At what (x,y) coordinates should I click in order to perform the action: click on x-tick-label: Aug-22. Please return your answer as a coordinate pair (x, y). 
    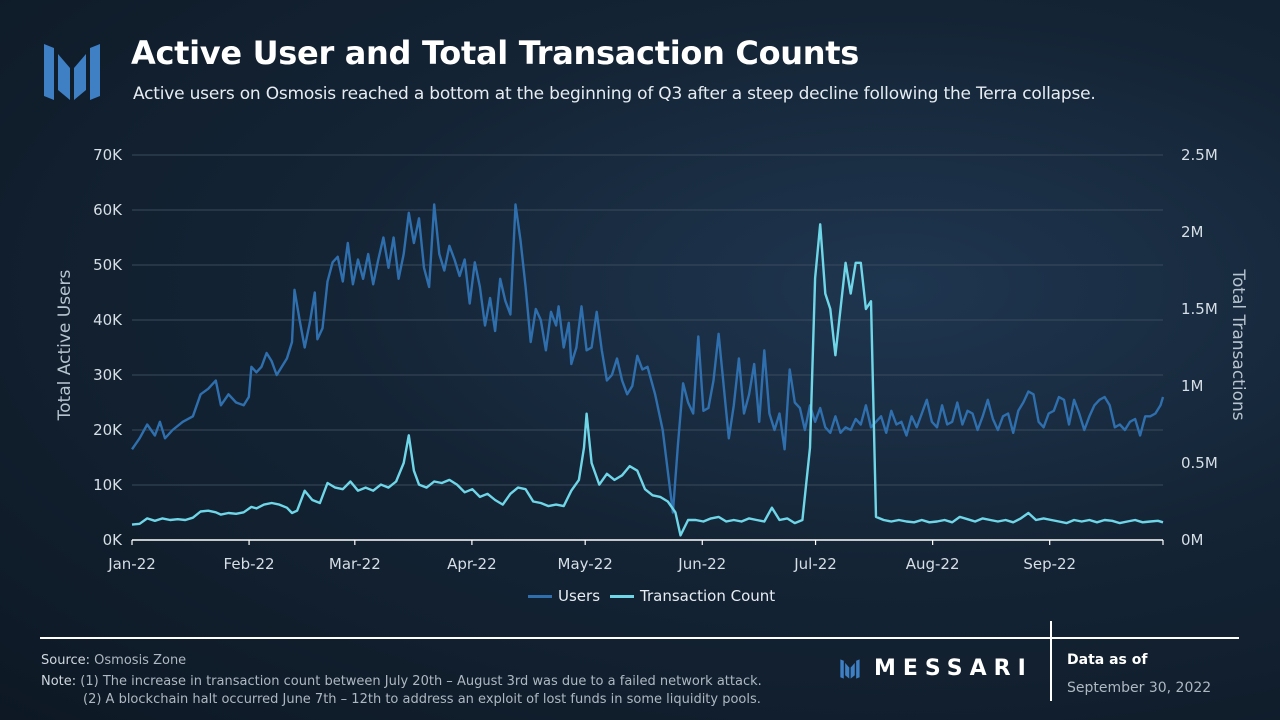
    Looking at the image, I should click on (933, 564).